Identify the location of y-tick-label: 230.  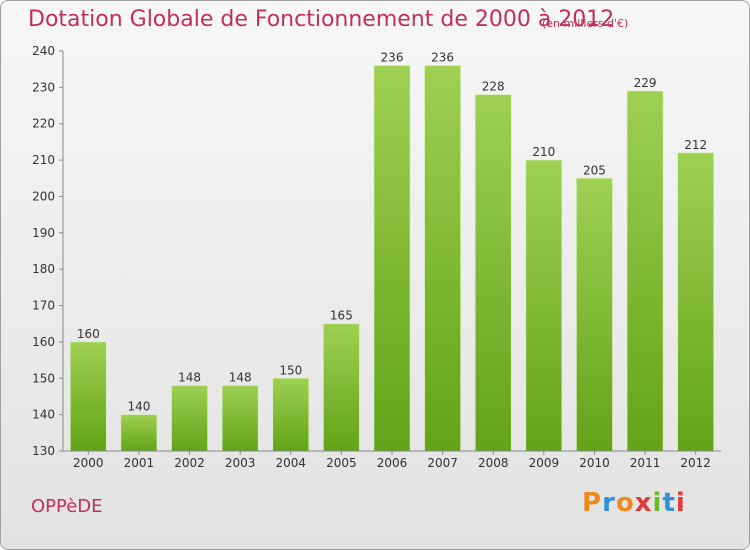
(43, 87).